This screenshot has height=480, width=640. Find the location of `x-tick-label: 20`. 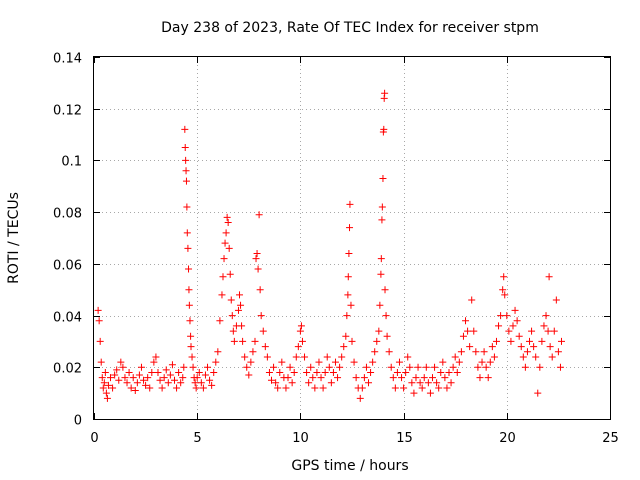

x-tick-label: 20 is located at coordinates (507, 438).